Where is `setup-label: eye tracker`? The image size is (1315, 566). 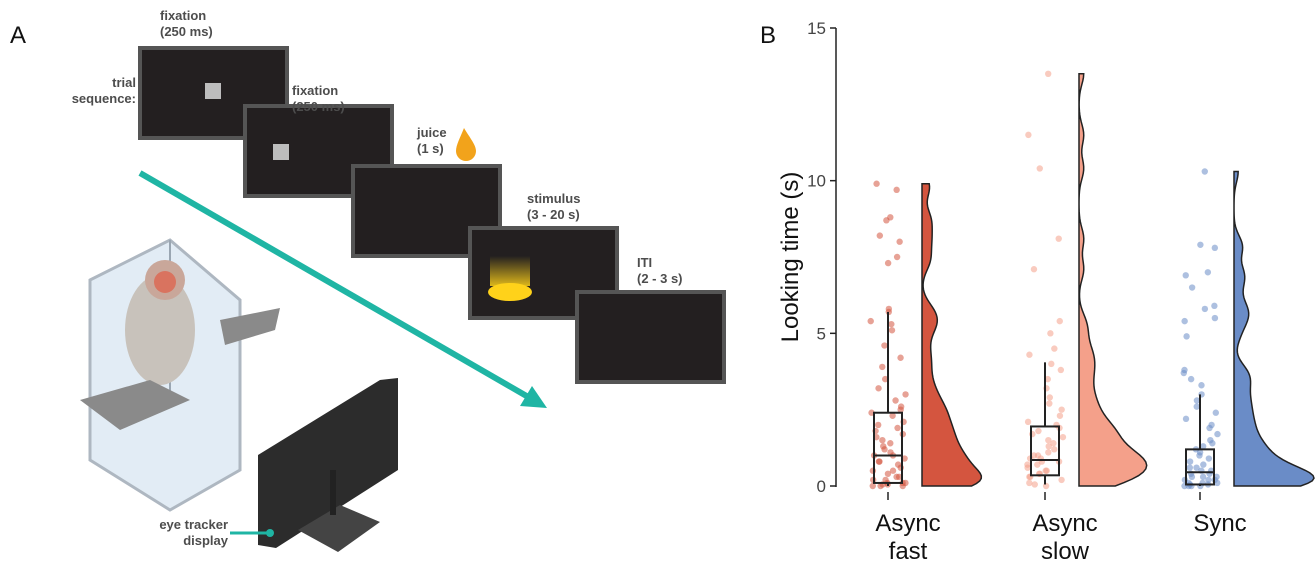
setup-label: eye tracker is located at coordinates (193, 524).